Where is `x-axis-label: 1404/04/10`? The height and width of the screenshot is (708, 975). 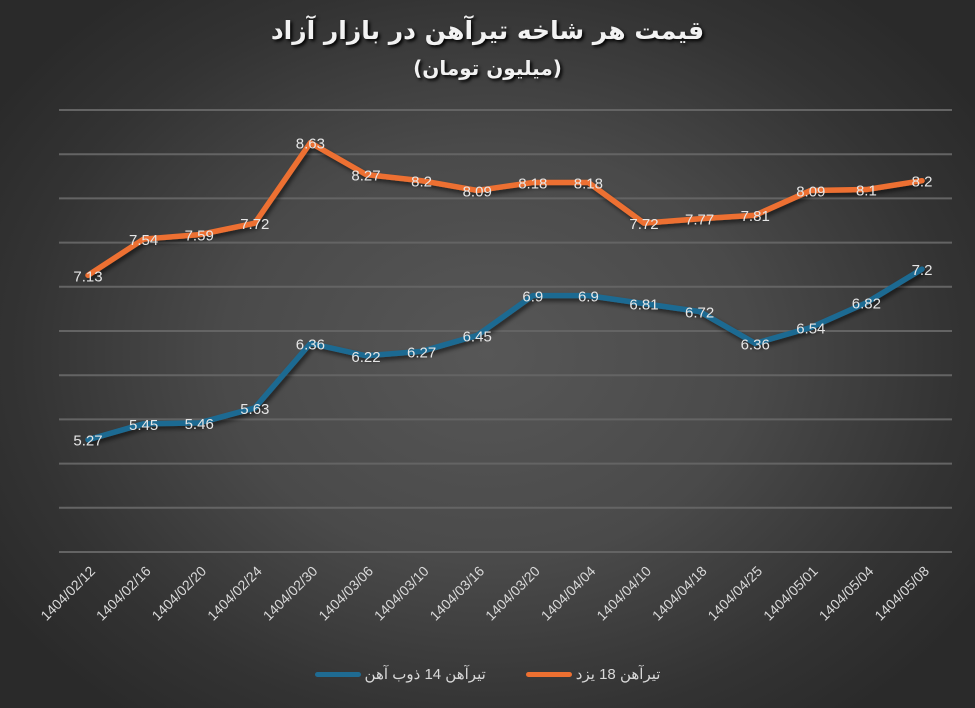
x-axis-label: 1404/04/10 is located at coordinates (623, 593).